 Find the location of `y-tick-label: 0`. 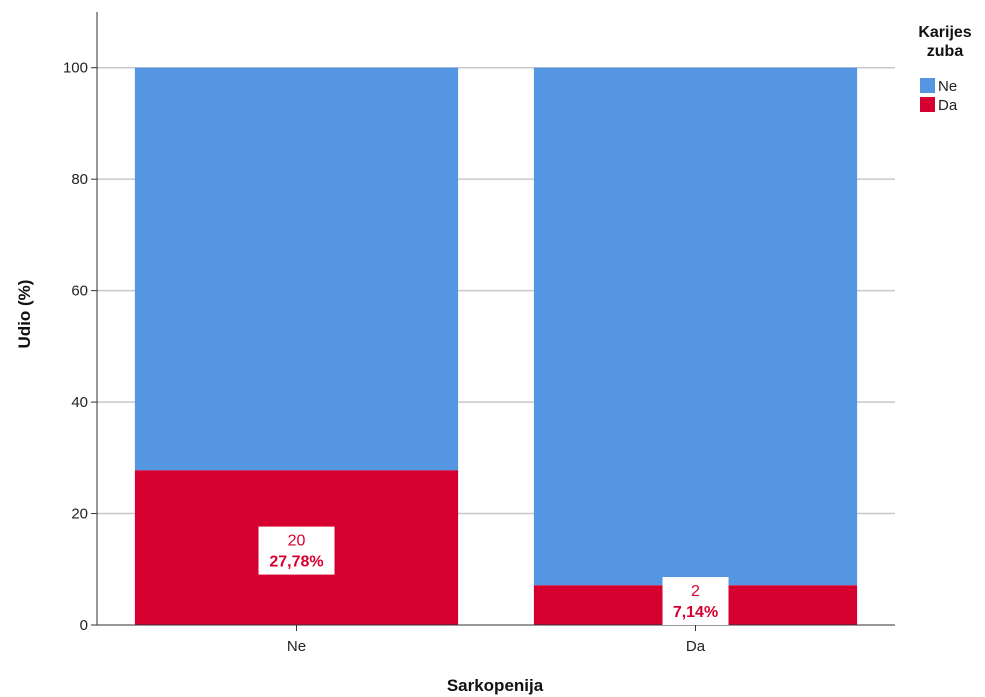

y-tick-label: 0 is located at coordinates (84, 625).